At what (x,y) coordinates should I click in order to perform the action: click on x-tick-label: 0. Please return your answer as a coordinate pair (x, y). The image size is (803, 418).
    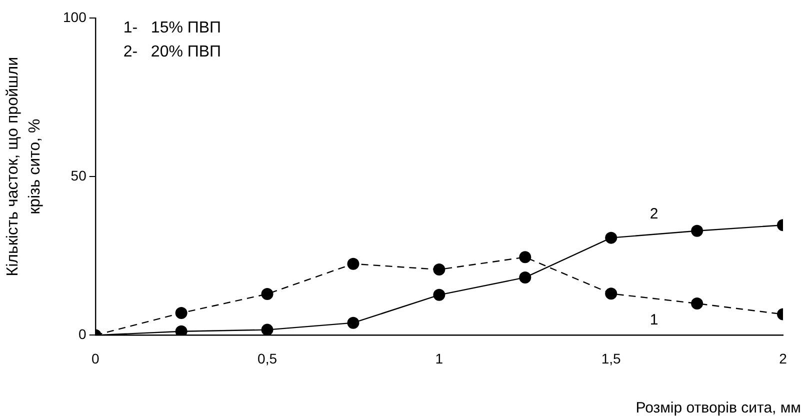
    Looking at the image, I should click on (95, 358).